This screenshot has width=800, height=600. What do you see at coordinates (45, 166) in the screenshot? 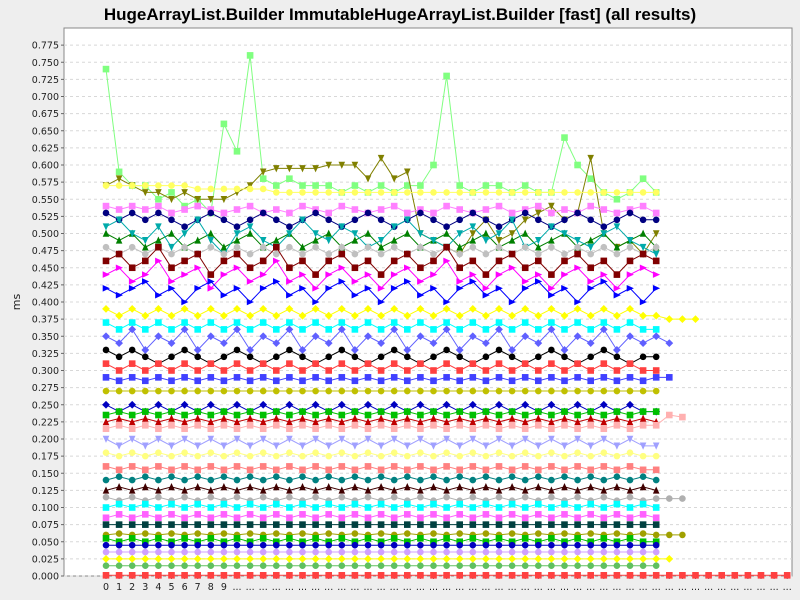
I see `y-tick-label: 0.600` at bounding box center [45, 166].